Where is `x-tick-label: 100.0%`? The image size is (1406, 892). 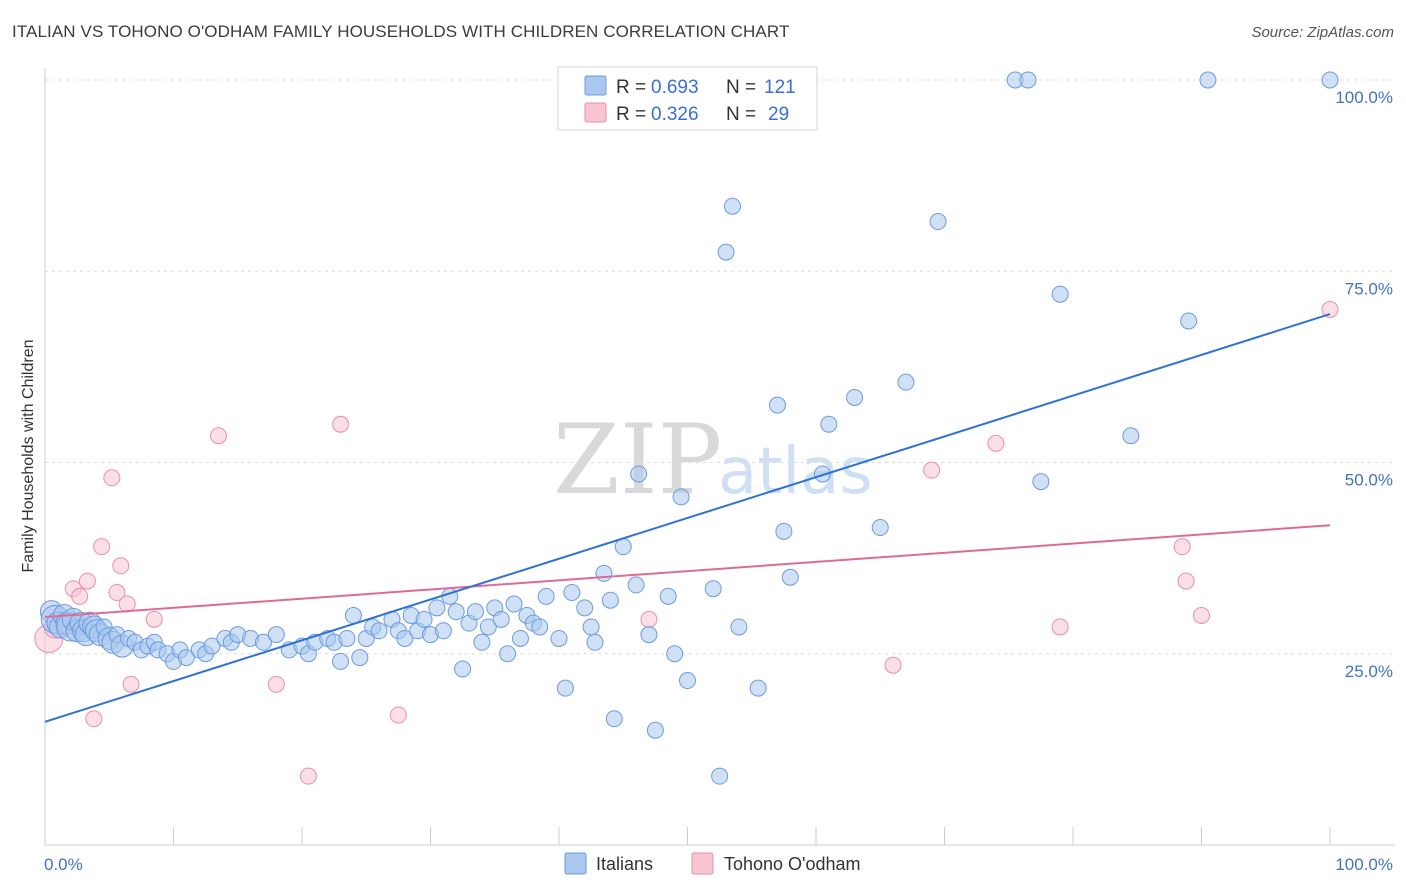 x-tick-label: 100.0% is located at coordinates (1364, 864).